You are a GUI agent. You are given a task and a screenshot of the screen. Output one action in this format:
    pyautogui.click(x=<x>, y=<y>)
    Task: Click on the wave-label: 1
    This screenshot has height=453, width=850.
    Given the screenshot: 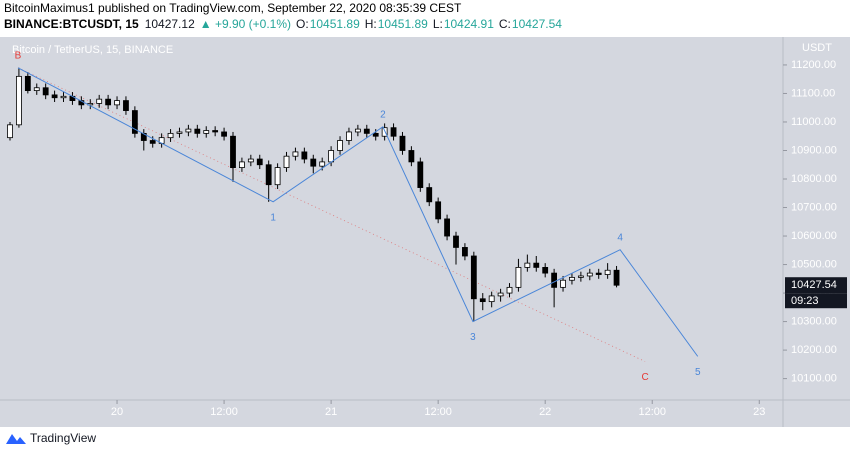 What is the action you would take?
    pyautogui.click(x=273, y=217)
    